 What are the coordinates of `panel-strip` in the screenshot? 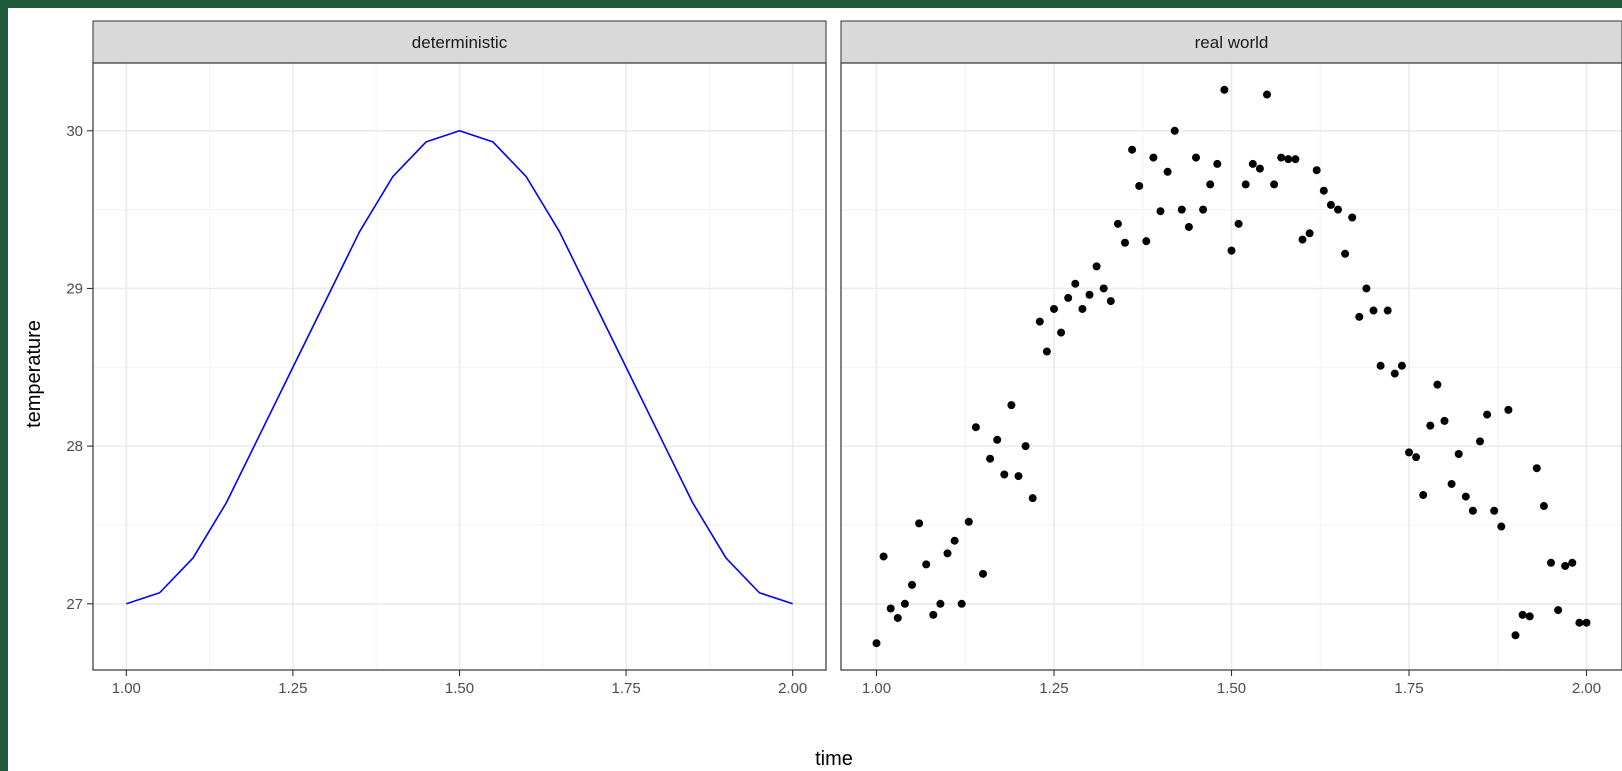 It's located at (1231, 42).